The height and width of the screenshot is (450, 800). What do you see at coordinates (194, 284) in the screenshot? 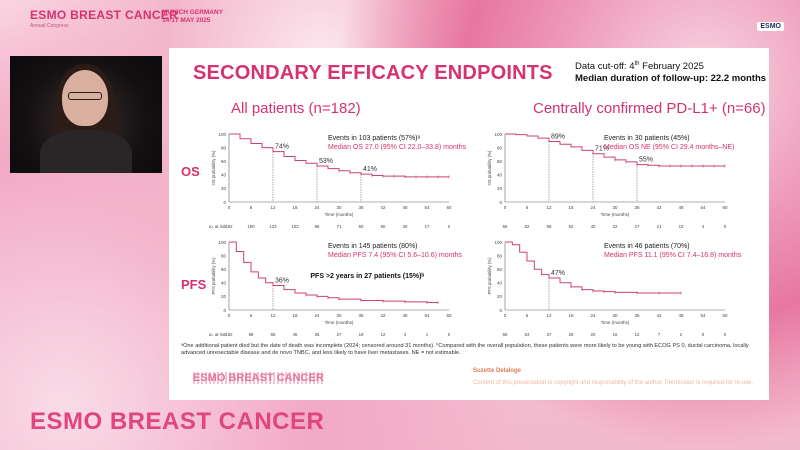
I see `row-label-pfs: PFS` at bounding box center [194, 284].